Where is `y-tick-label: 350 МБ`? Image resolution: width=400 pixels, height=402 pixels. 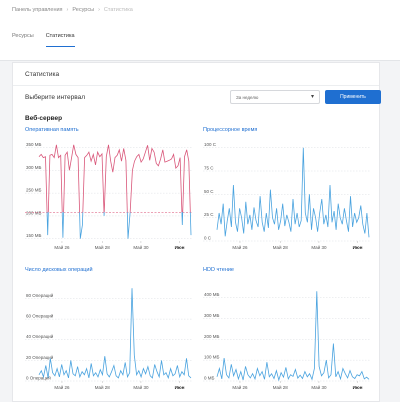 y-tick-label: 350 МБ is located at coordinates (34, 144).